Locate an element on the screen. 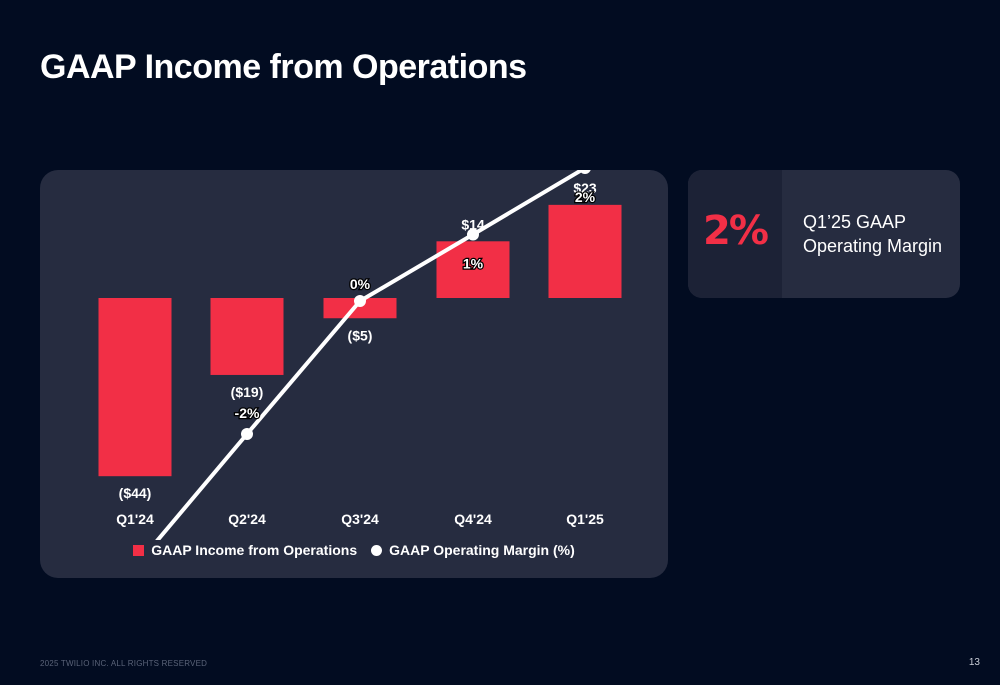 The height and width of the screenshot is (685, 1000). page-number: 13 is located at coordinates (974, 662).